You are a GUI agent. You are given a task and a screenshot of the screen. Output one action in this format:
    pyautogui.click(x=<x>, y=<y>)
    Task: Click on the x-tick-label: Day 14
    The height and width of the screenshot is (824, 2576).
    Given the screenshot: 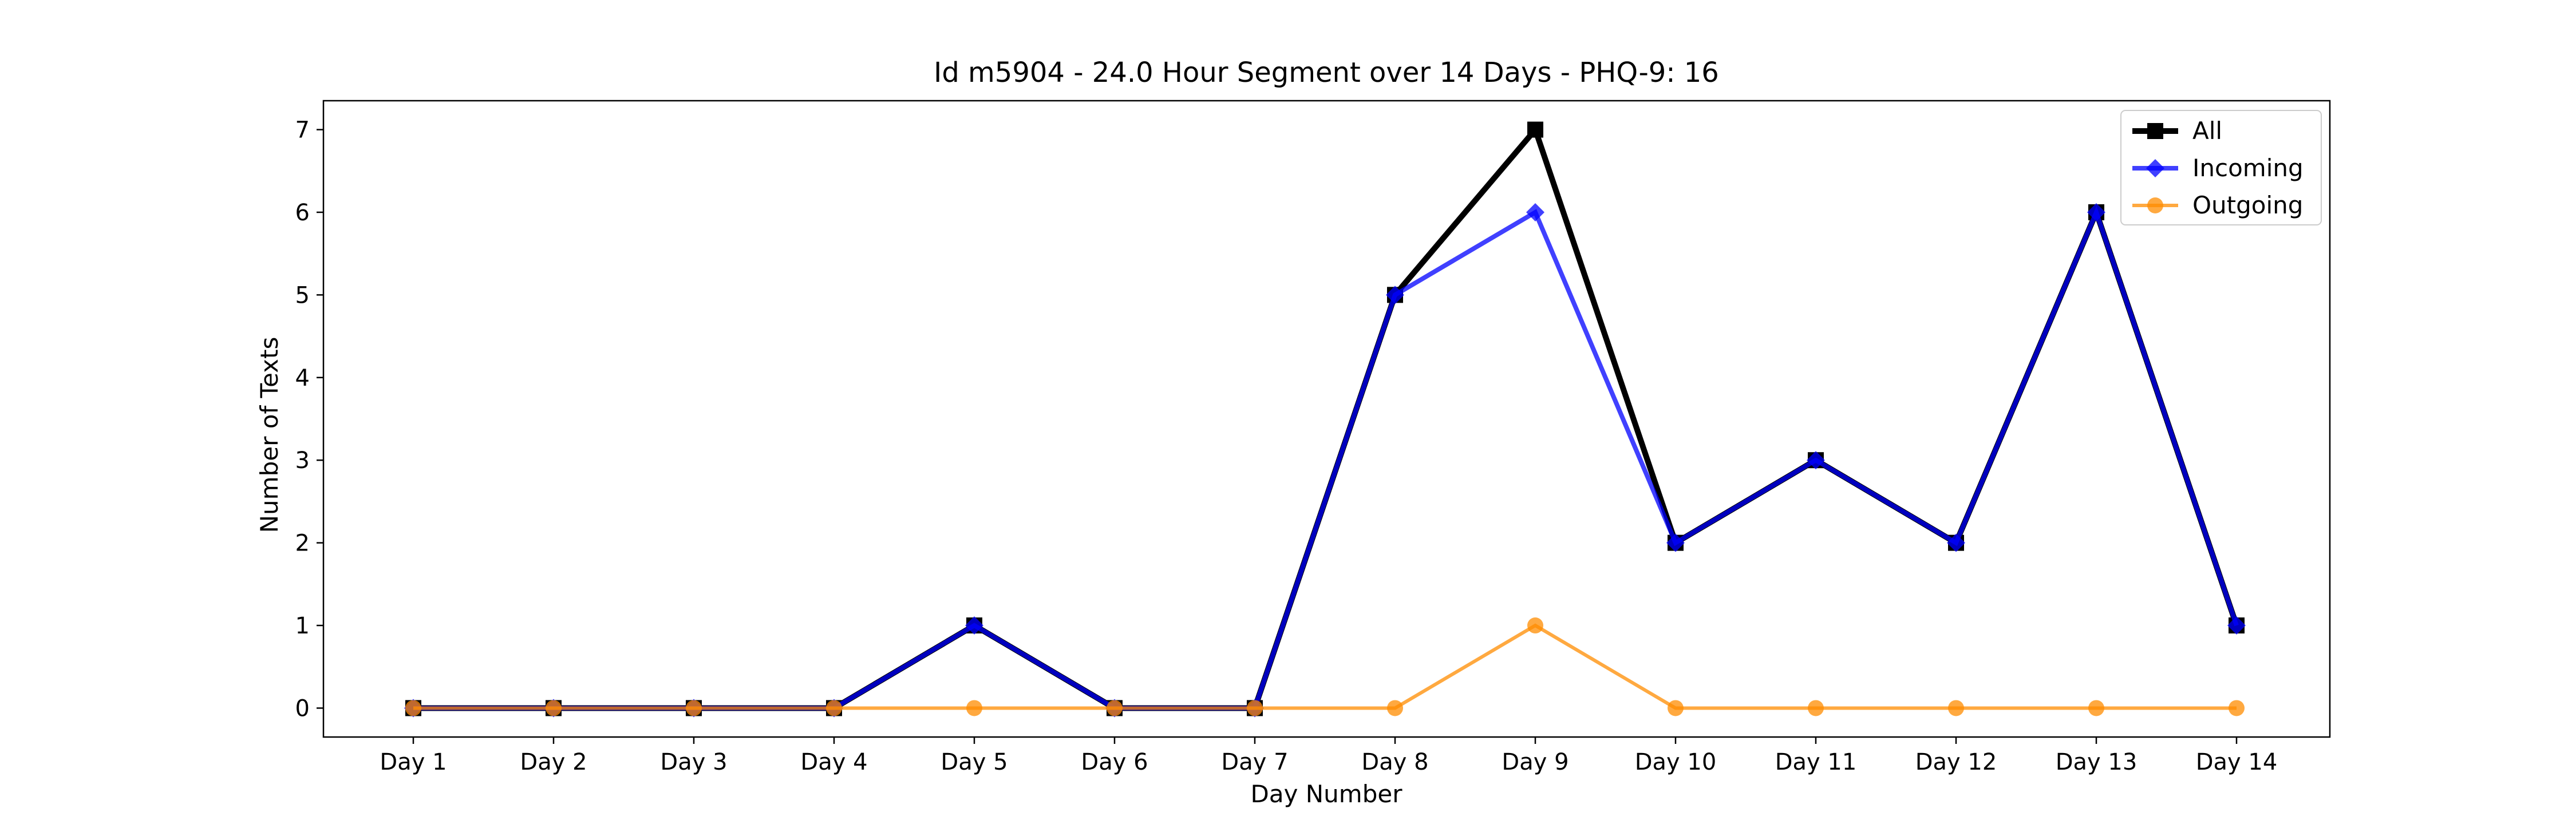 What is the action you would take?
    pyautogui.click(x=2237, y=762)
    